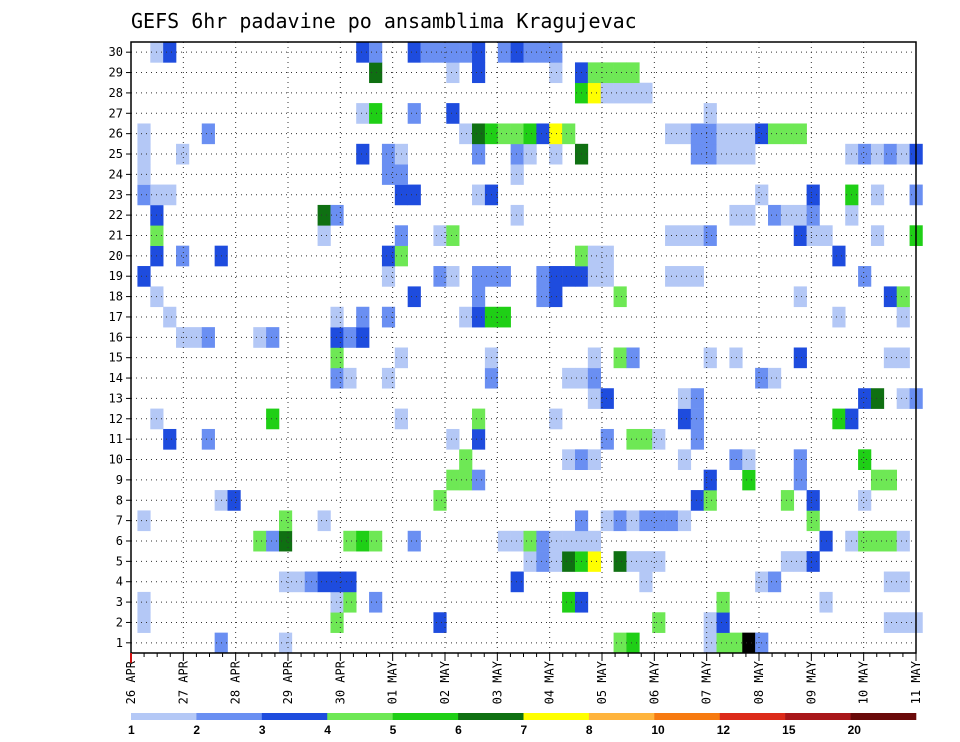 This screenshot has width=960, height=742. What do you see at coordinates (131, 730) in the screenshot?
I see `legend-label: 1` at bounding box center [131, 730].